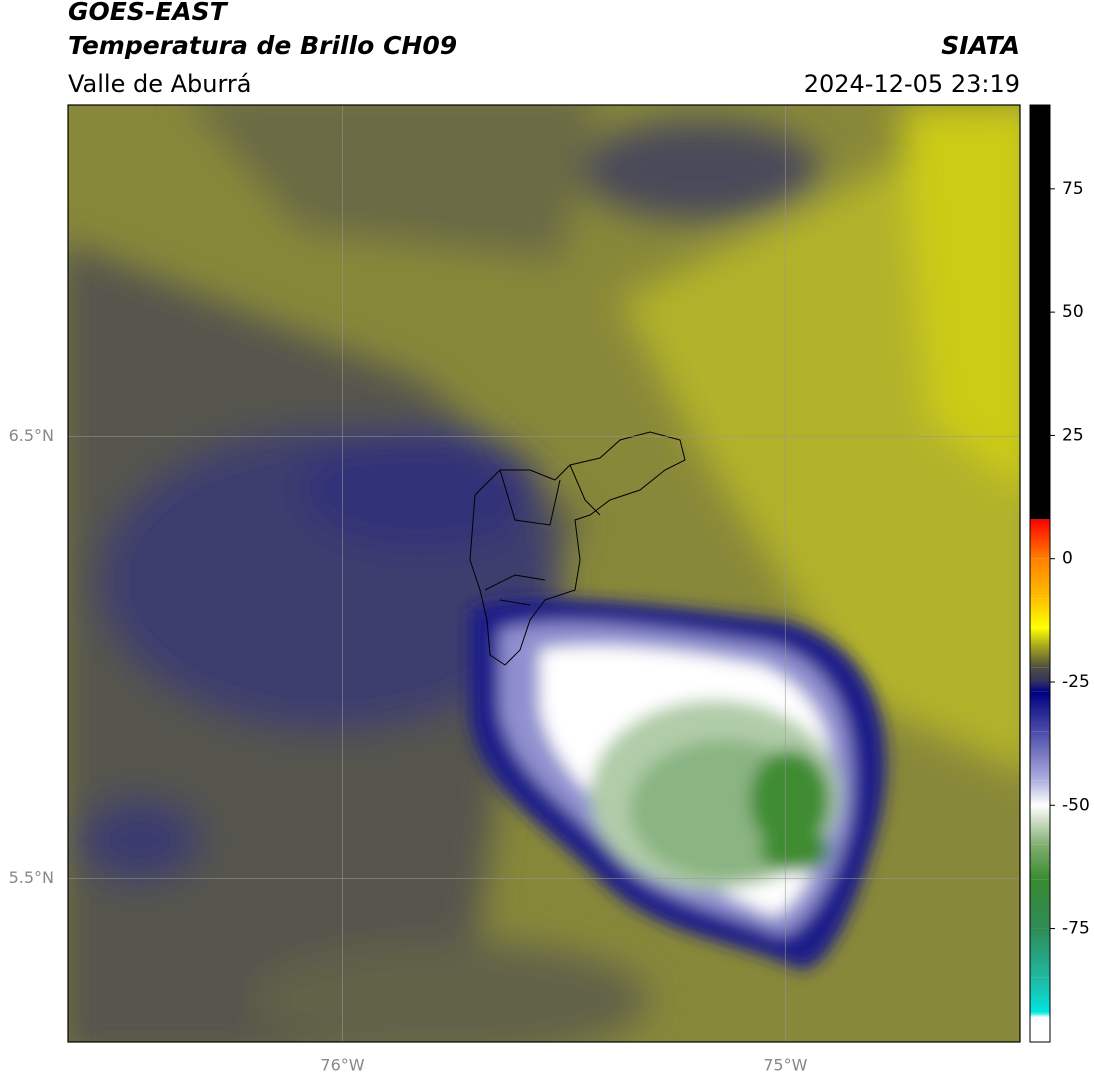  I want to click on datetime: 2024-12-05 23:19, so click(912, 84).